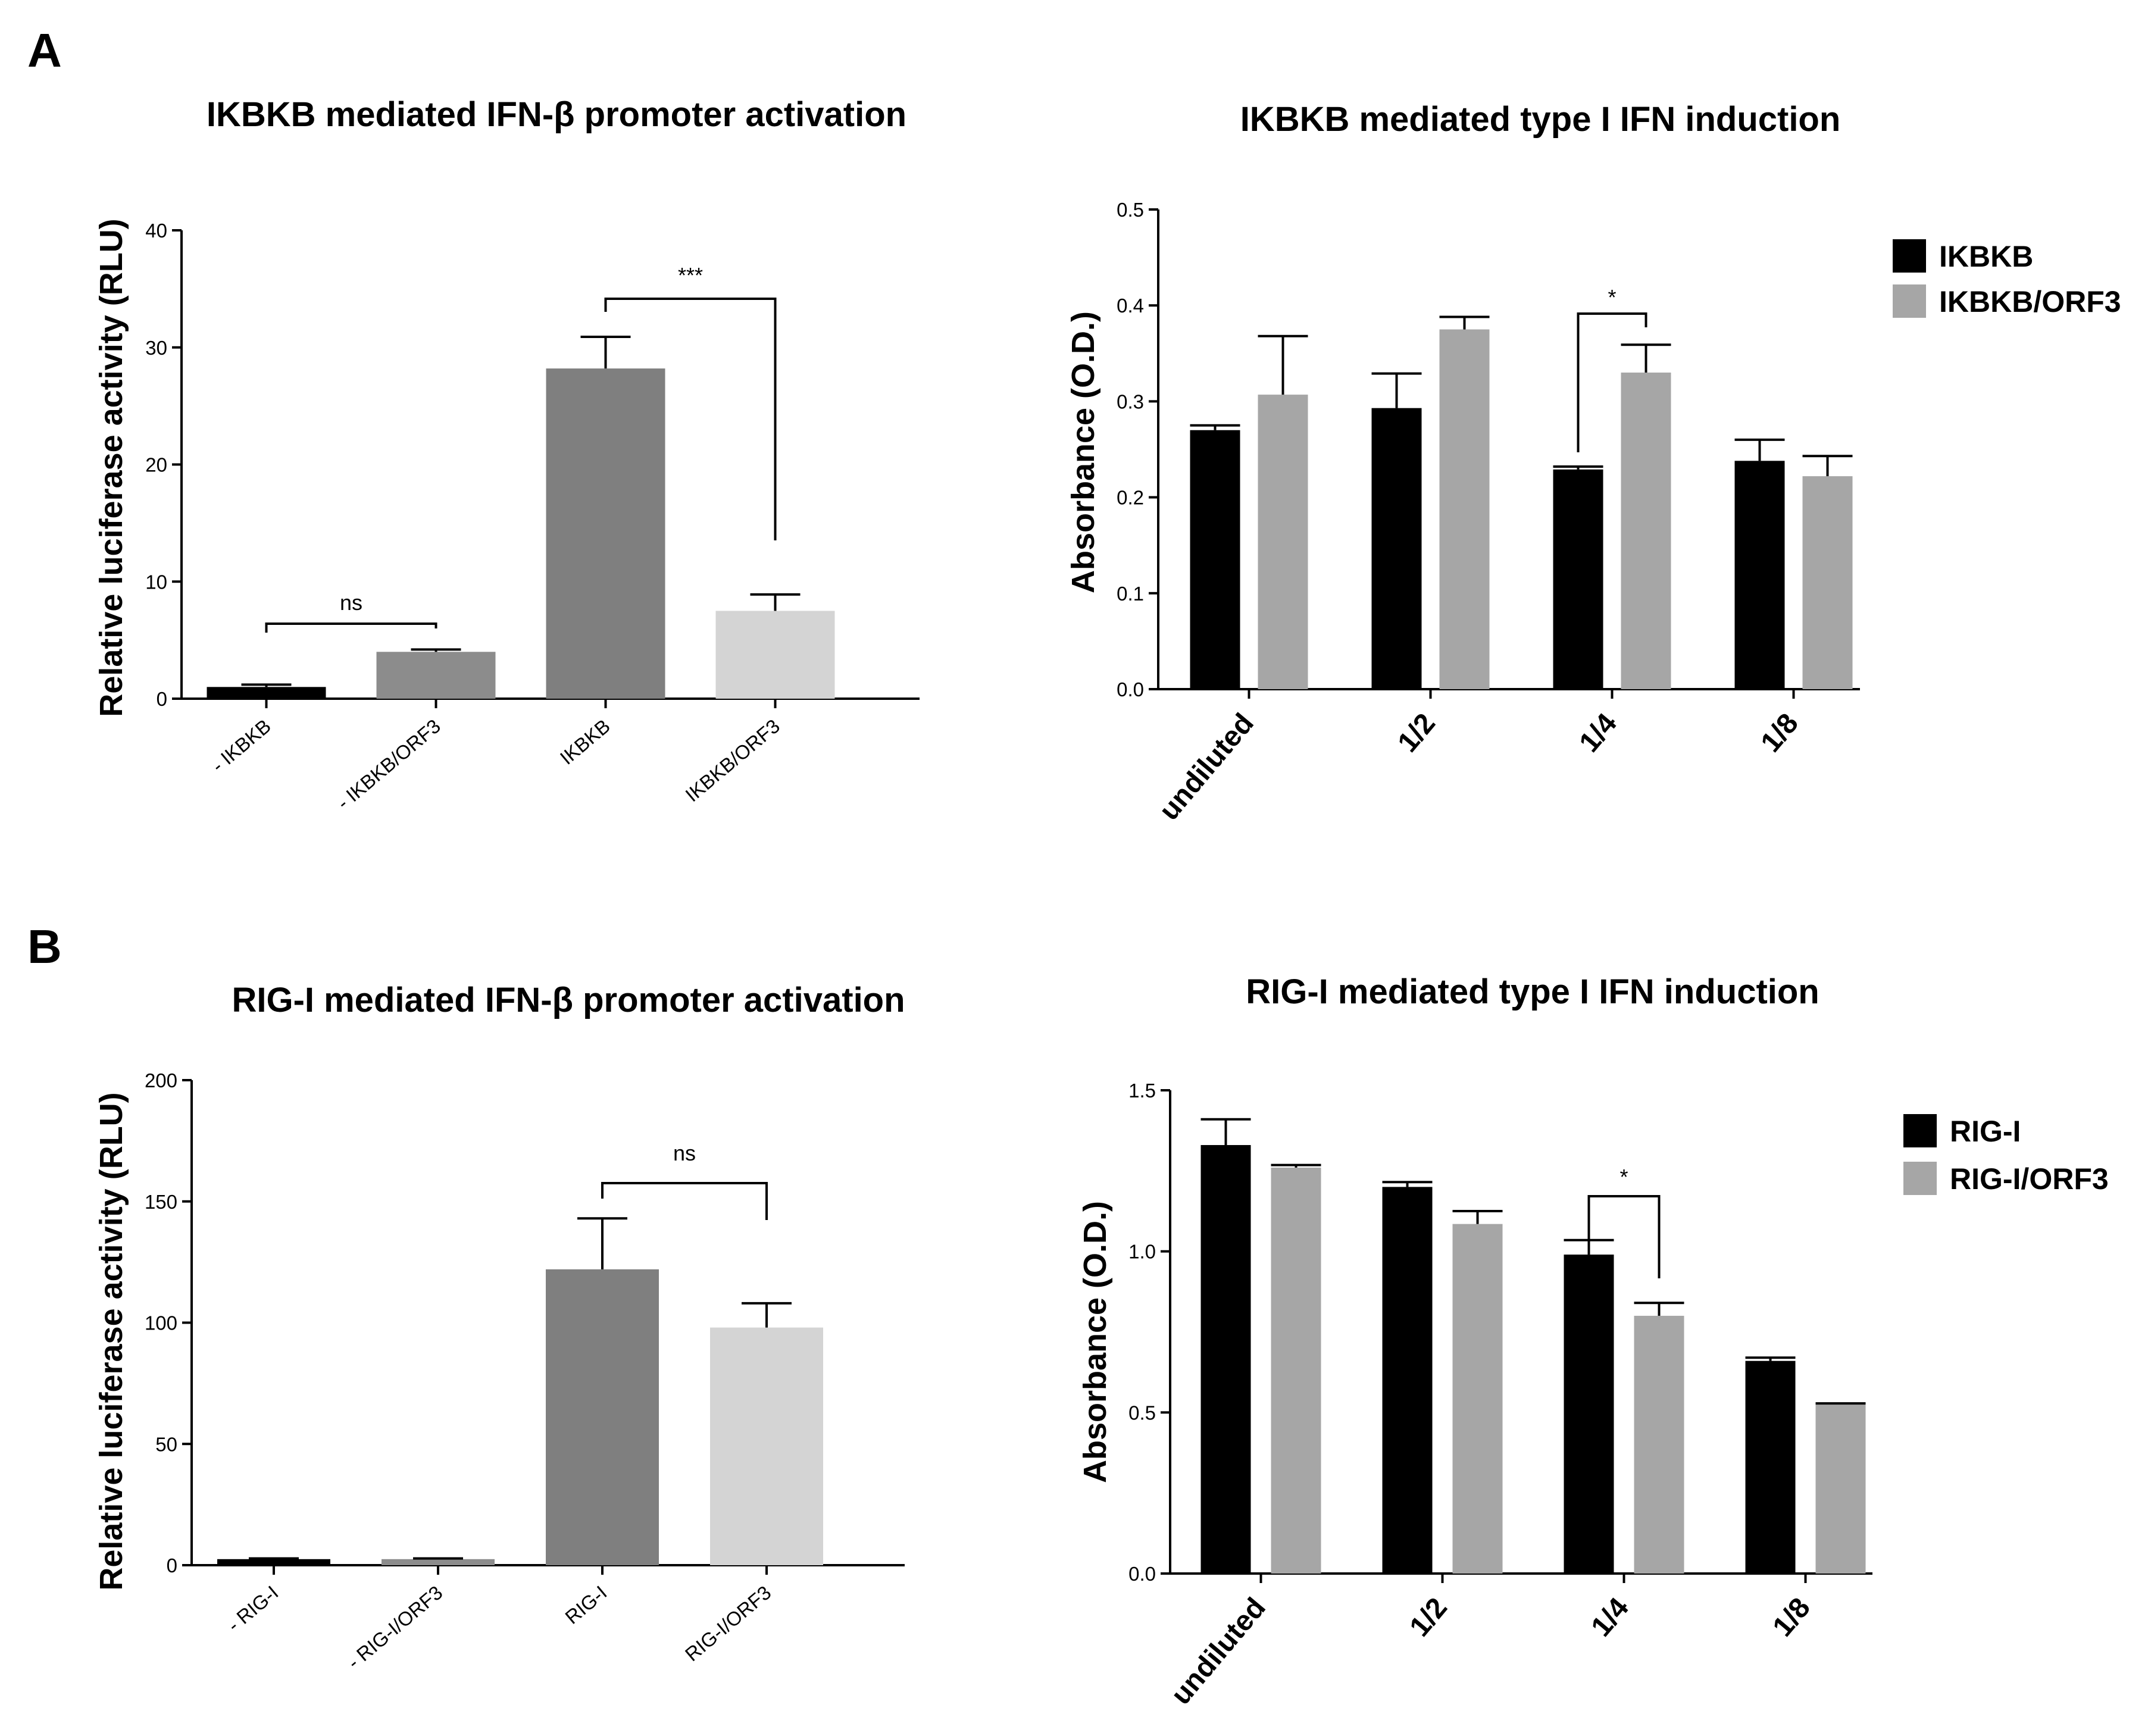  I want to click on y-tick-label: 100, so click(161, 1323).